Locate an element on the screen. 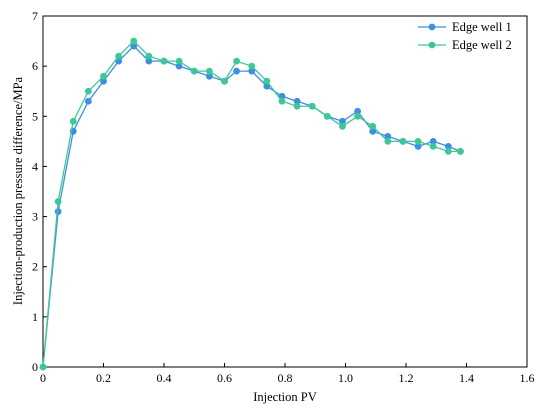 The image size is (550, 413). x-tick-label: 1.6 is located at coordinates (527, 378).